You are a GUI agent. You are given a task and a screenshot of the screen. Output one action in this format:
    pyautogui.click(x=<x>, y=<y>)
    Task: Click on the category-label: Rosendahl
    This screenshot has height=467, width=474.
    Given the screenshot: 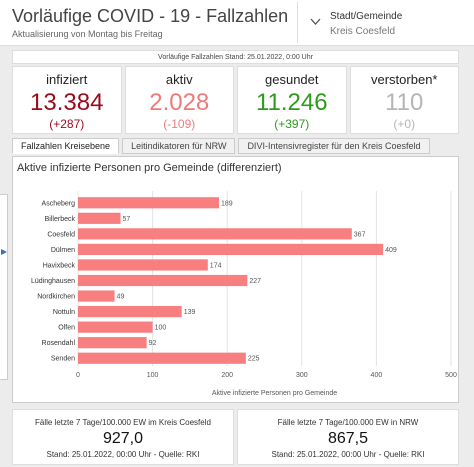 What is the action you would take?
    pyautogui.click(x=59, y=343)
    